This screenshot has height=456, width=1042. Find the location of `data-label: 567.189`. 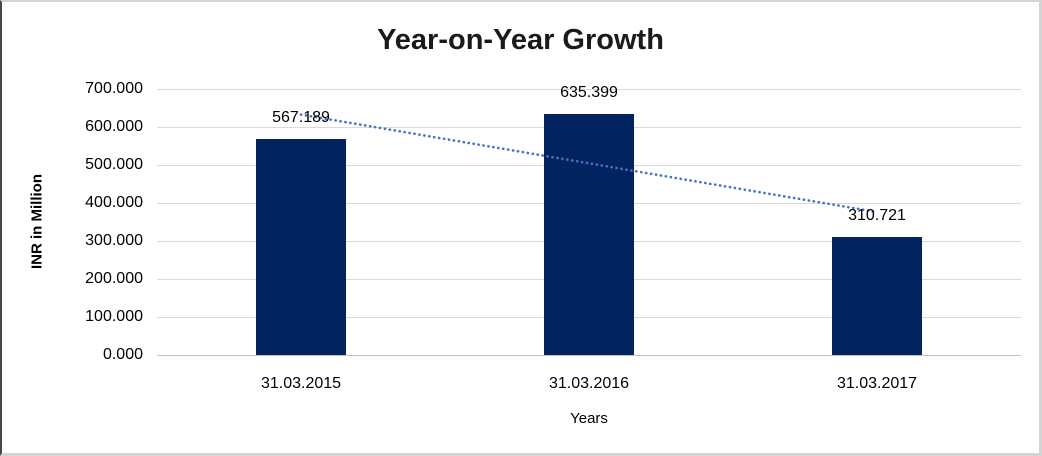

data-label: 567.189 is located at coordinates (301, 118).